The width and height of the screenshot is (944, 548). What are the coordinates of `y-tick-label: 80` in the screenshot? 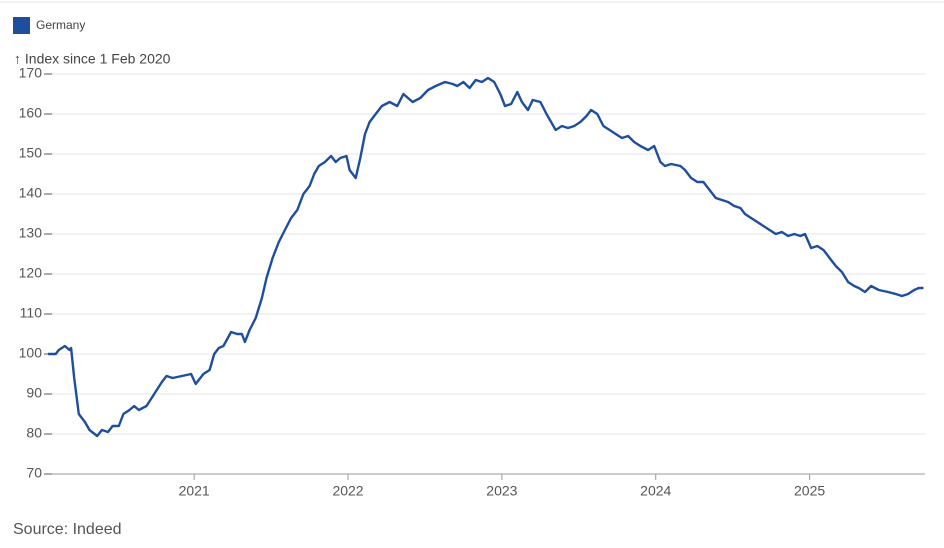 It's located at (34, 433).